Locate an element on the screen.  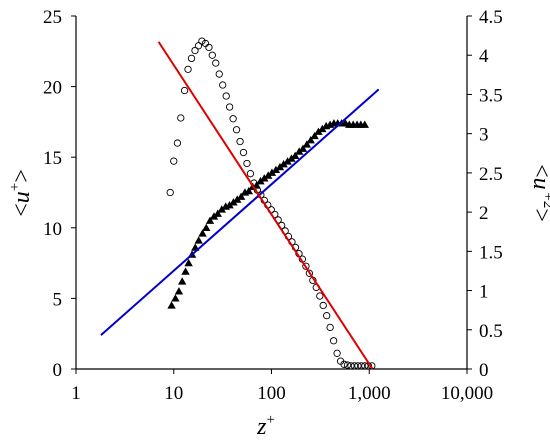
x-axis-ticks: 1 10 100 1,000 10,000 is located at coordinates (282, 386).